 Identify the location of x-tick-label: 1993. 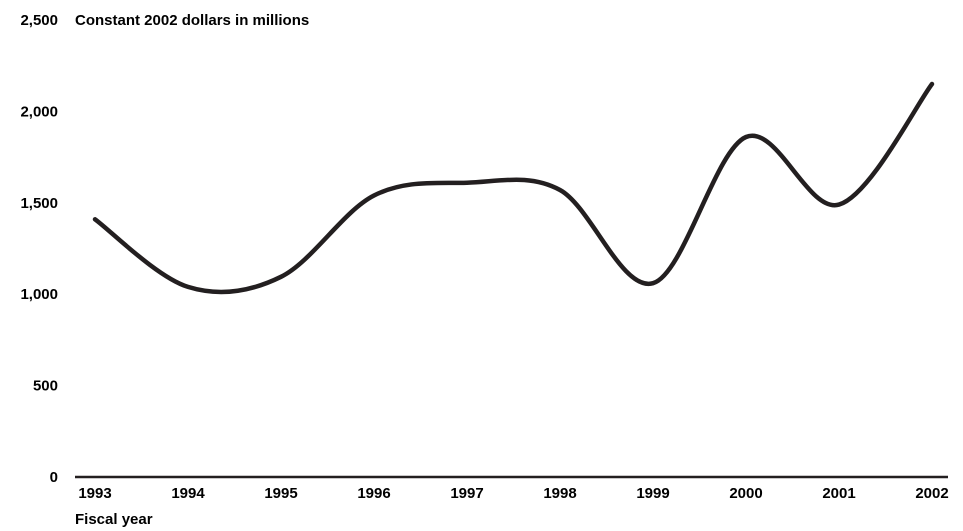
(94, 493).